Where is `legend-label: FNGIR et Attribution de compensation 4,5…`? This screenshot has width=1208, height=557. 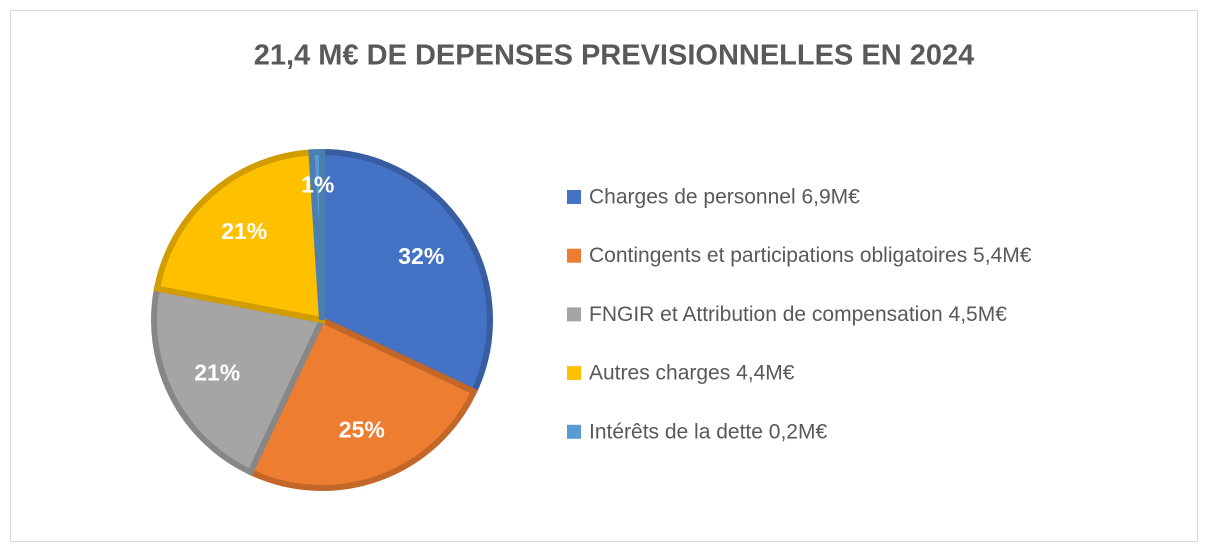 legend-label: FNGIR et Attribution de compensation 4,5… is located at coordinates (798, 314).